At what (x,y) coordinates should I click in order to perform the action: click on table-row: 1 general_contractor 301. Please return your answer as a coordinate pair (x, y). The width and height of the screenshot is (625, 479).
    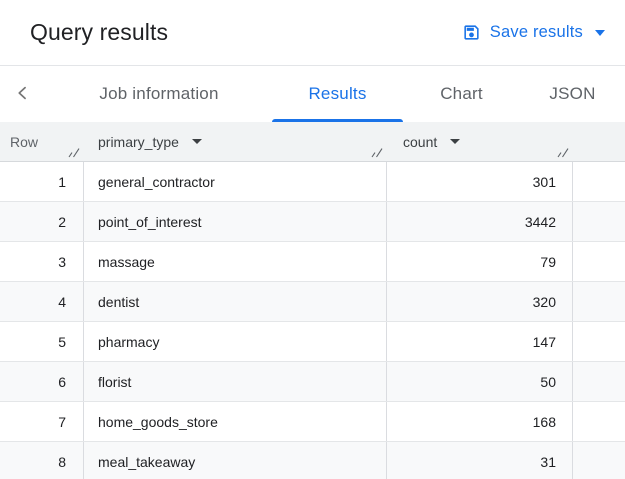
    Looking at the image, I should click on (312, 182).